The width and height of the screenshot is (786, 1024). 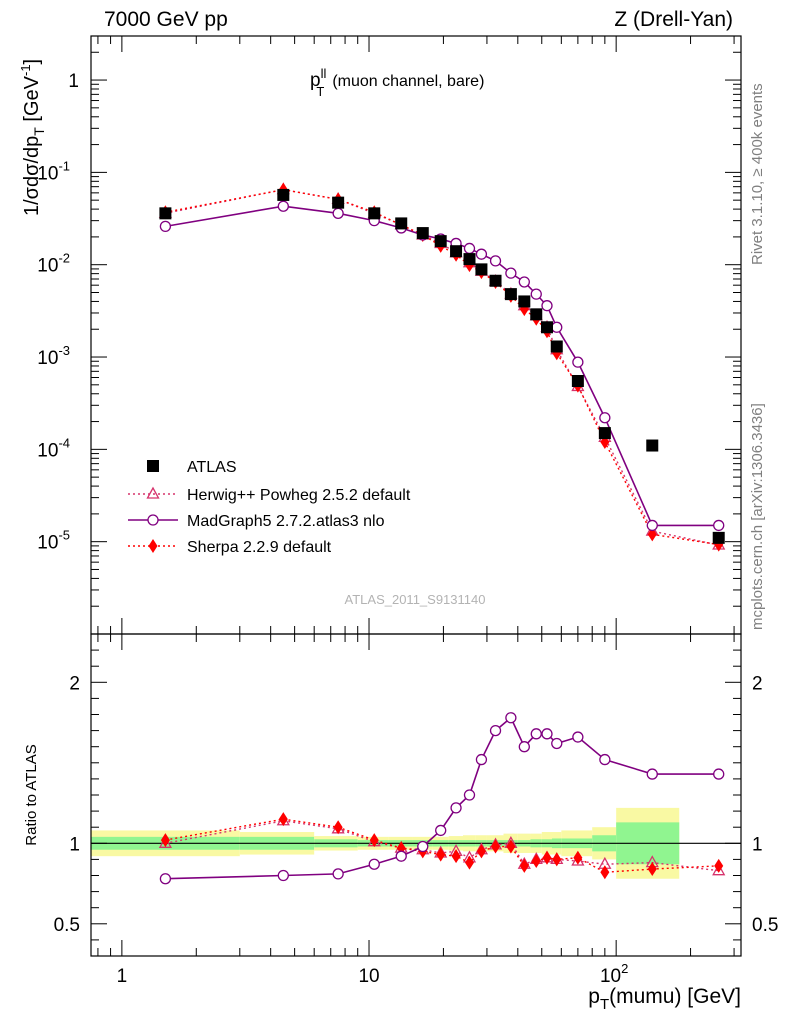 I want to click on header-left: 7000 GeV pp, so click(x=166, y=19).